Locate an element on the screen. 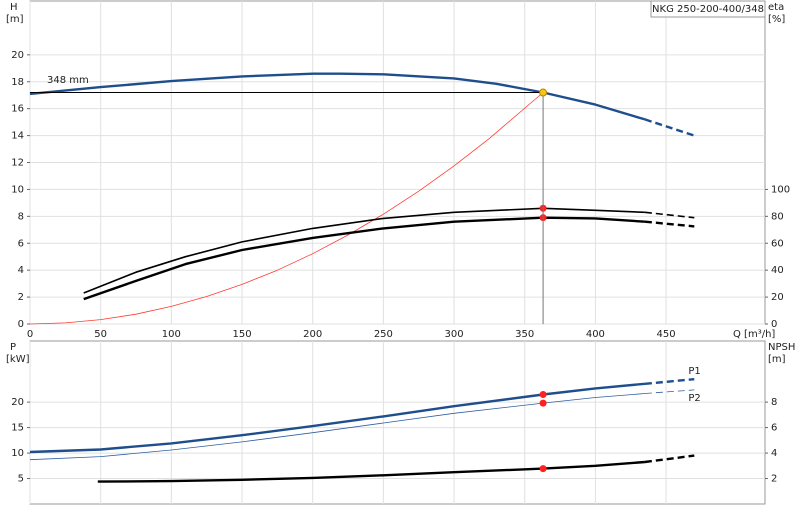 This screenshot has width=800, height=520. y2-tick-label: 100 is located at coordinates (780, 189).